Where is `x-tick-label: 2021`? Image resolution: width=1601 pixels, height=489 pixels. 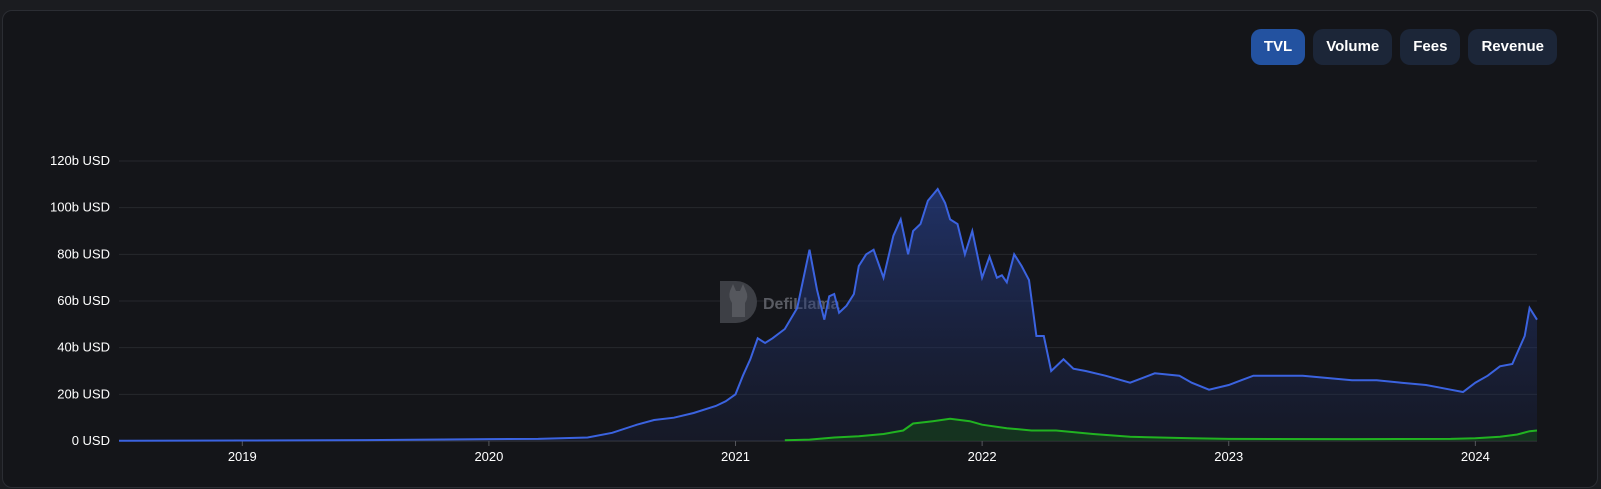 x-tick-label: 2021 is located at coordinates (735, 456).